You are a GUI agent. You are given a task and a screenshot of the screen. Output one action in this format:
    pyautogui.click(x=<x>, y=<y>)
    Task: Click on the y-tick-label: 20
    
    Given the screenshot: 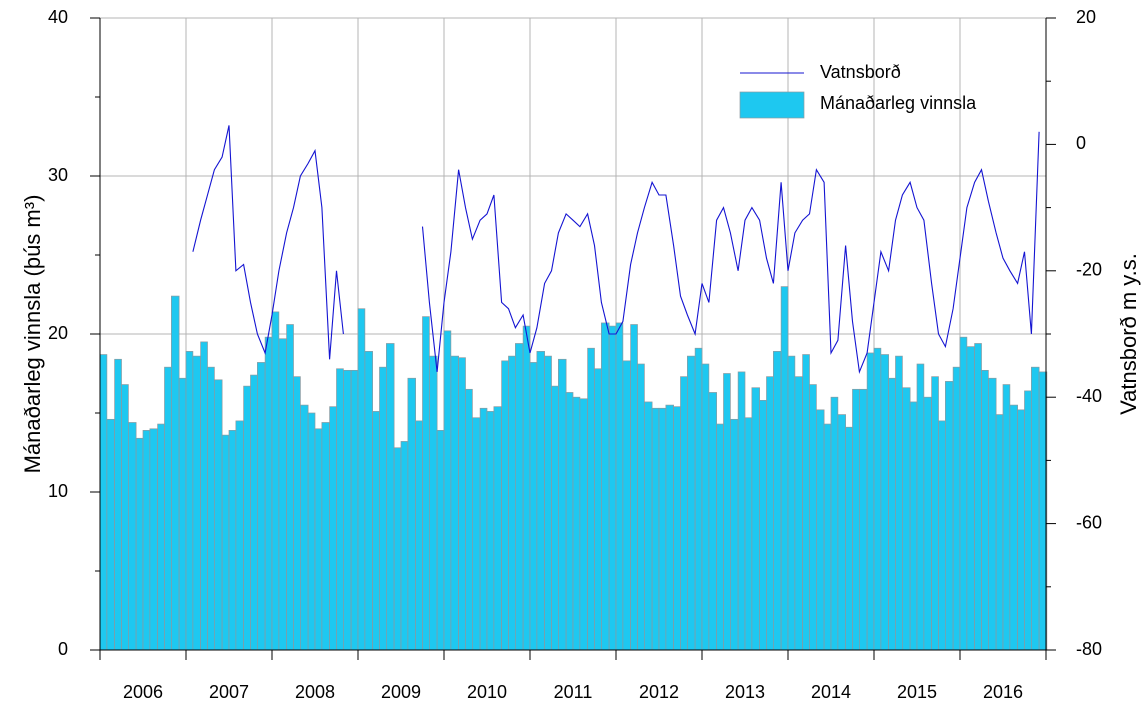 What is the action you would take?
    pyautogui.click(x=58, y=333)
    